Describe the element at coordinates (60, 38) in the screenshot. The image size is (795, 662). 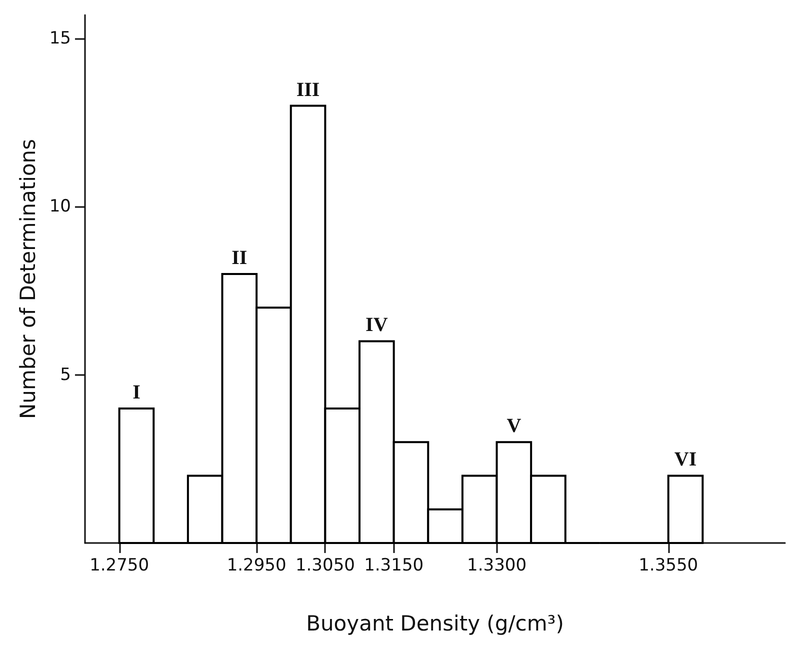
I see `y-tick-label: 15` at that location.